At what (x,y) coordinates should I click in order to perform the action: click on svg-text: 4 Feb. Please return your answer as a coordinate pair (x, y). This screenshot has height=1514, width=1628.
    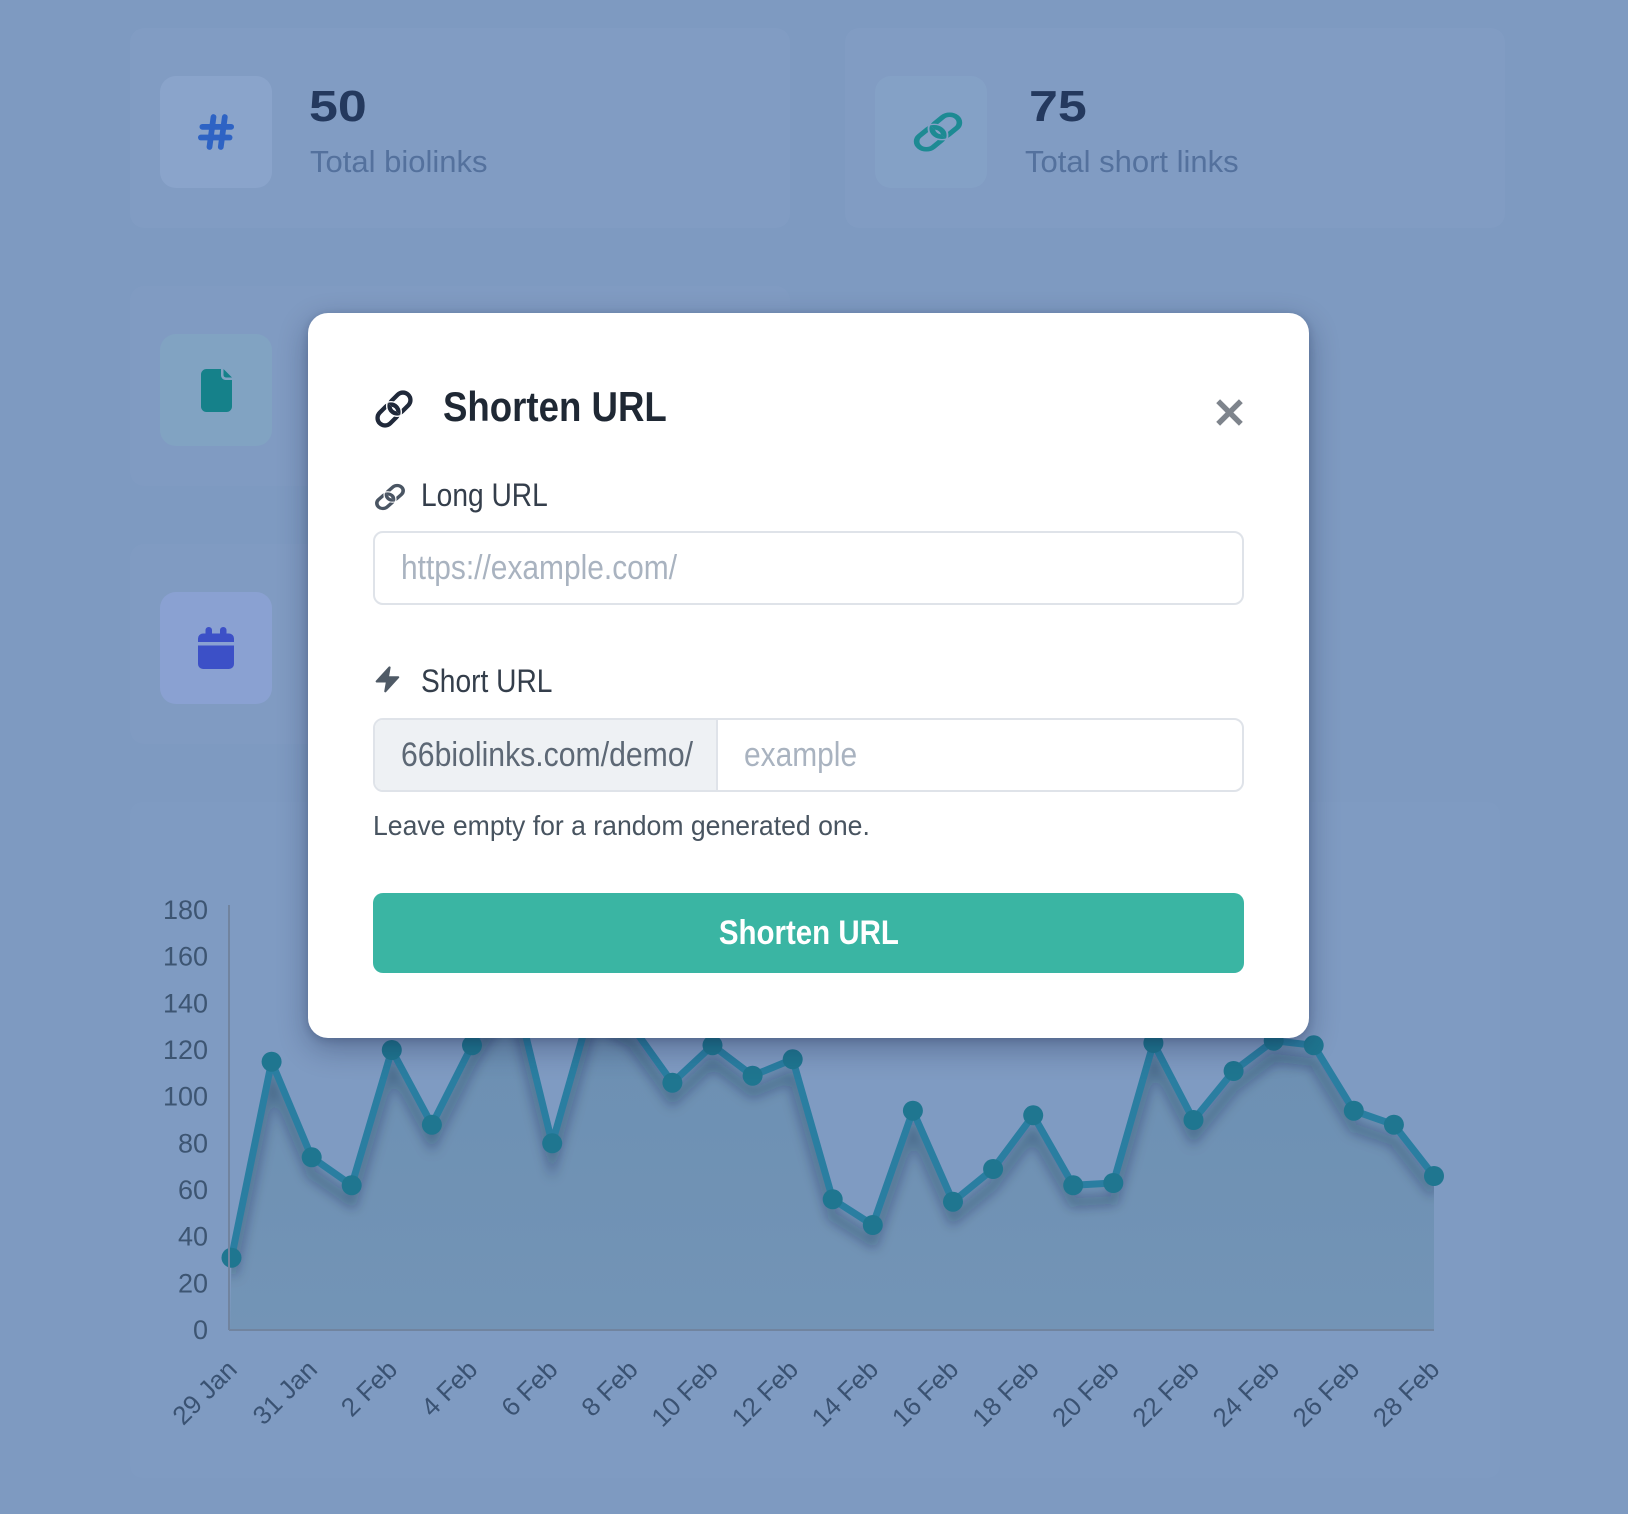
    Looking at the image, I should click on (449, 1388).